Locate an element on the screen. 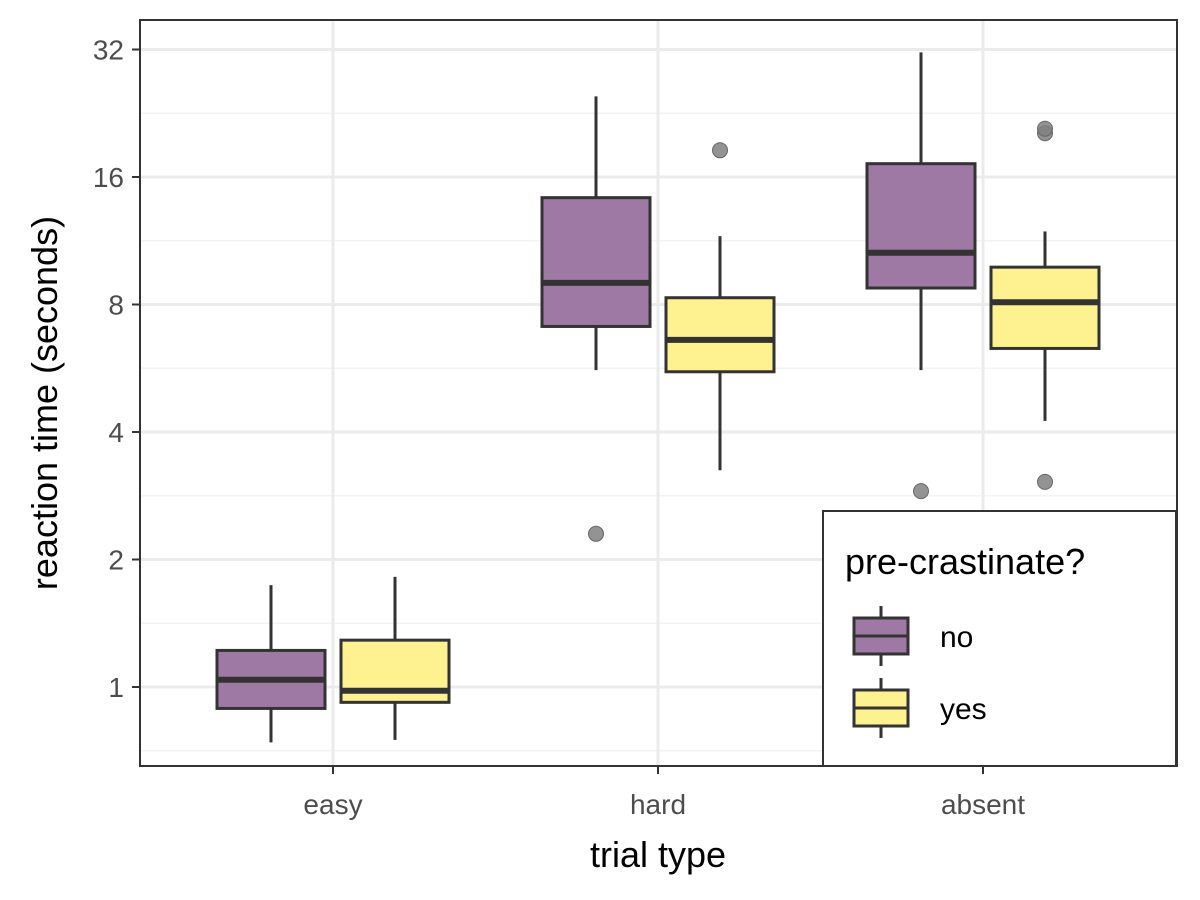 The height and width of the screenshot is (900, 1200). box-no-hard is located at coordinates (596, 319).